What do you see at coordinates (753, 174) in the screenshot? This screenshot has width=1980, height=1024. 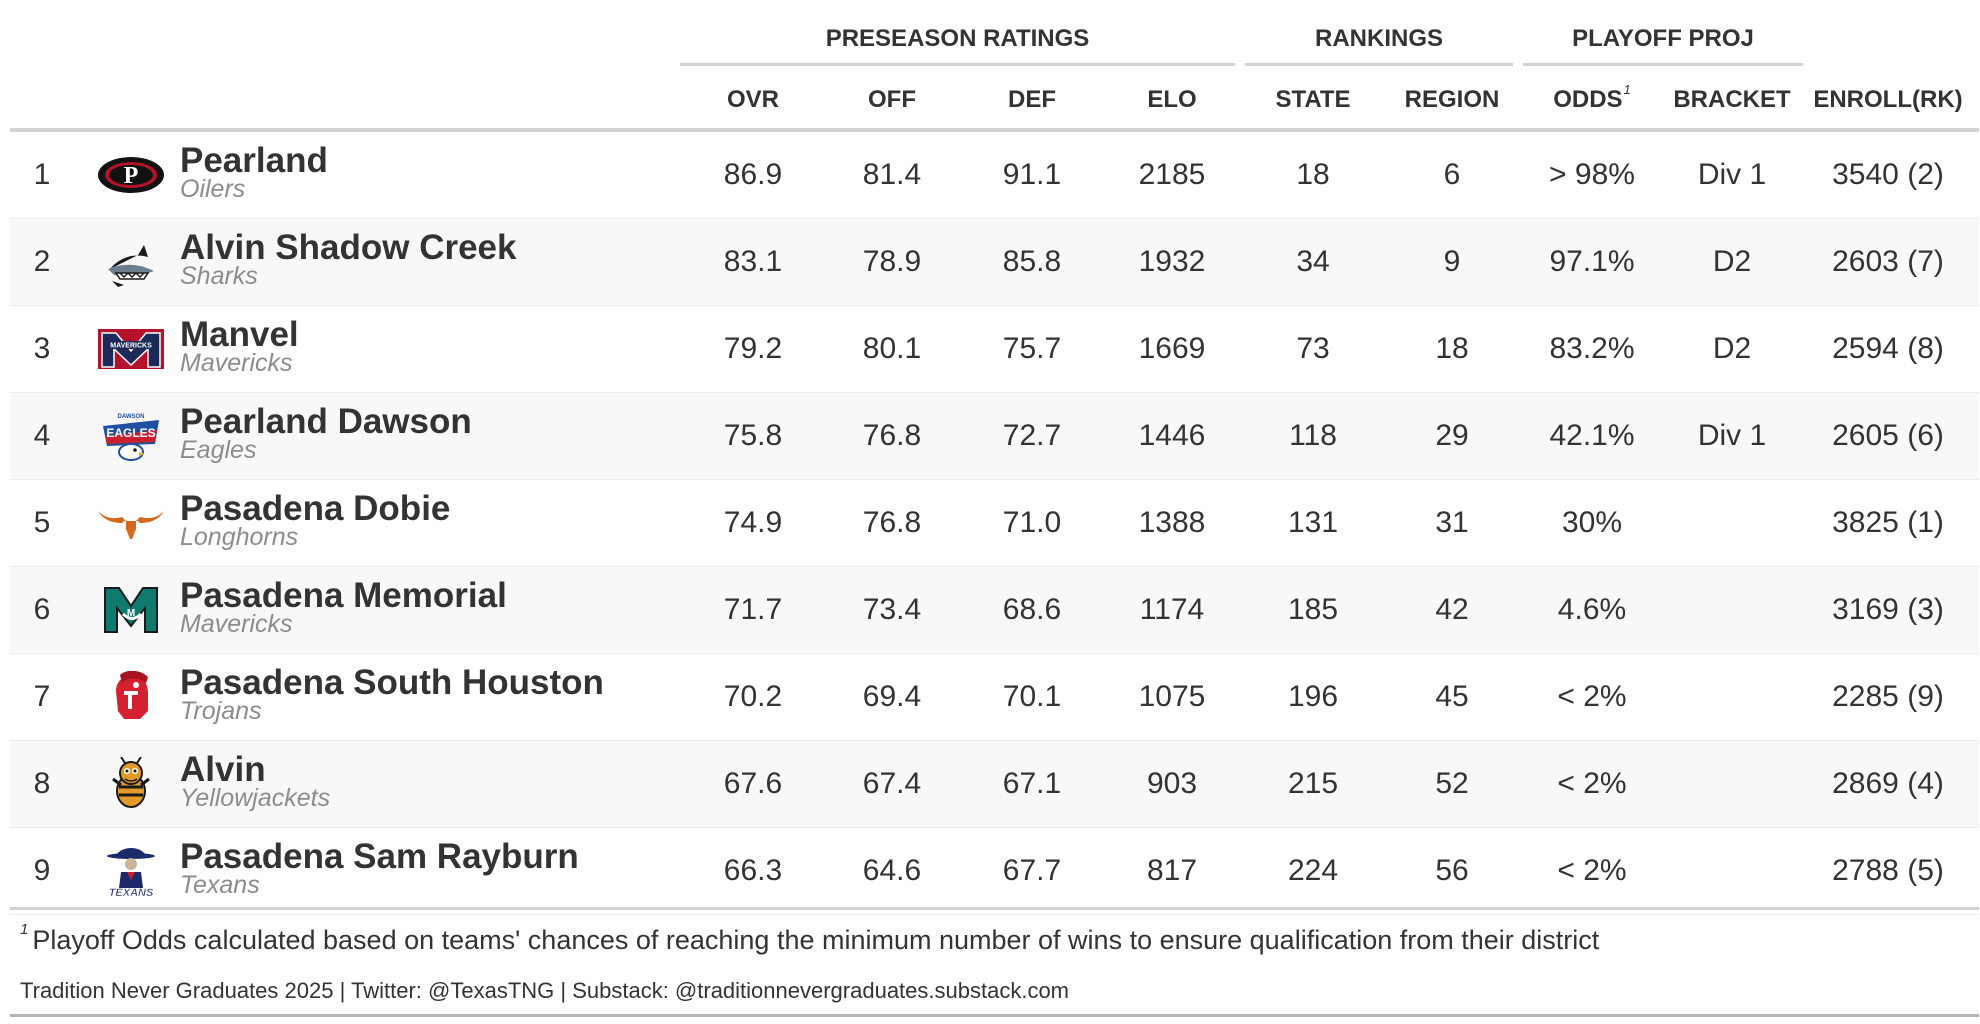 I see `cell-ovr: 86.9` at bounding box center [753, 174].